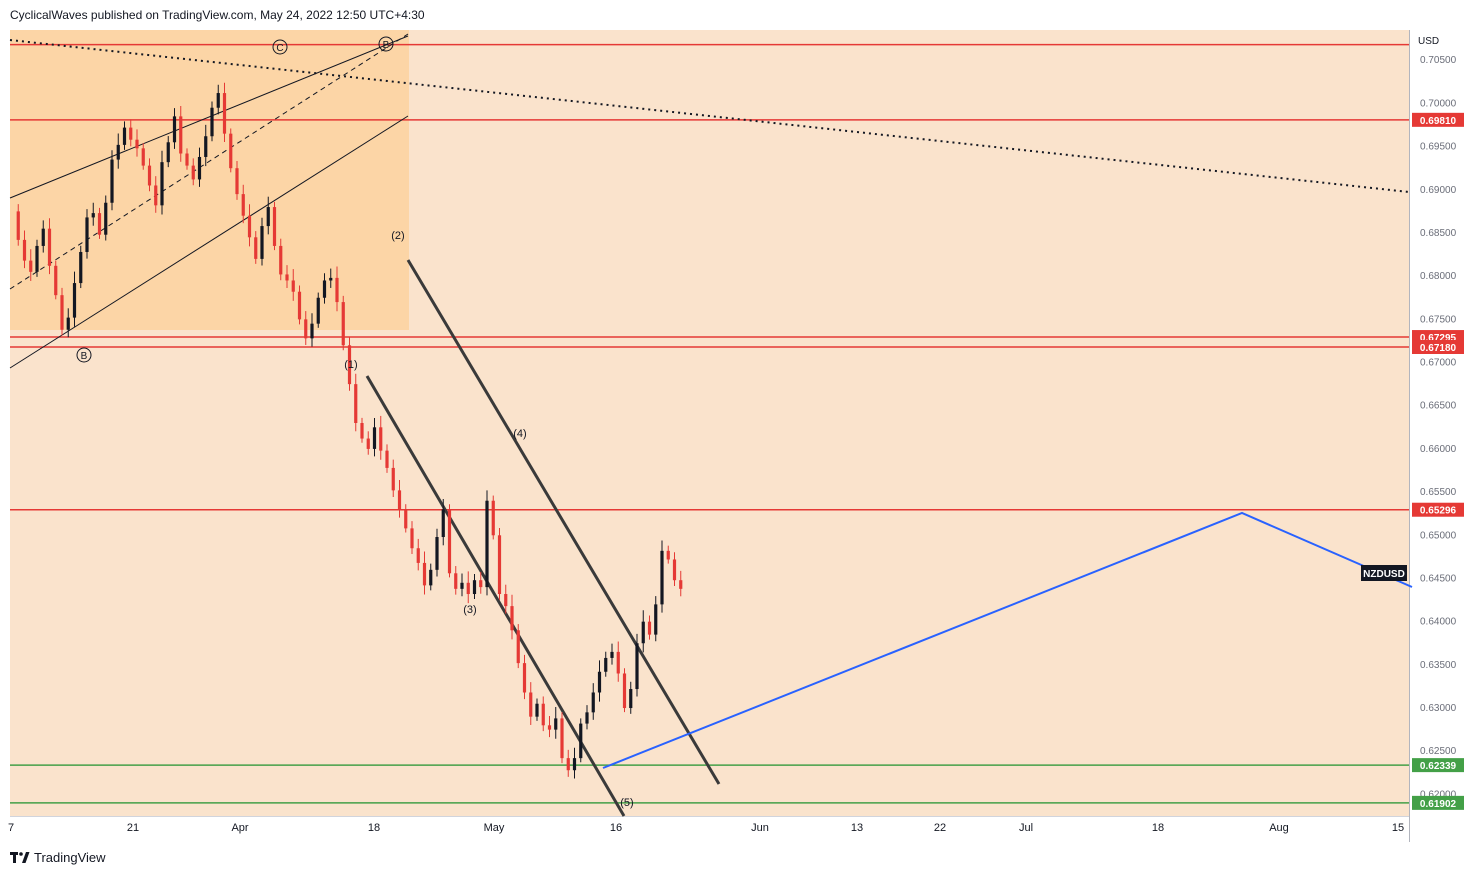 This screenshot has width=1478, height=877. Describe the element at coordinates (1438, 319) in the screenshot. I see `y-tick-label: 0.67500` at that location.